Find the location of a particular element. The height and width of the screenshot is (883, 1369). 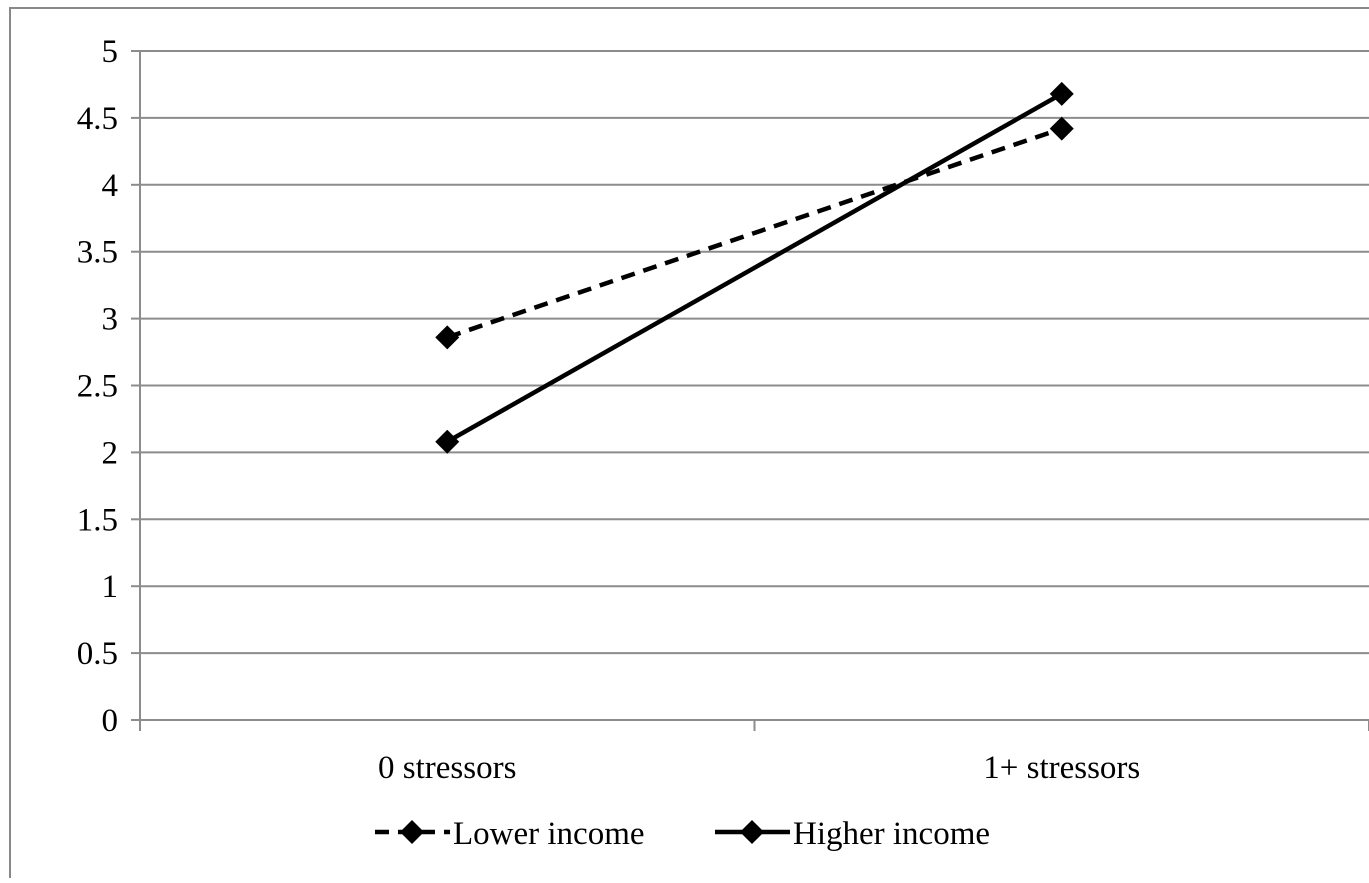

legend-item: Higher income is located at coordinates (852, 834).